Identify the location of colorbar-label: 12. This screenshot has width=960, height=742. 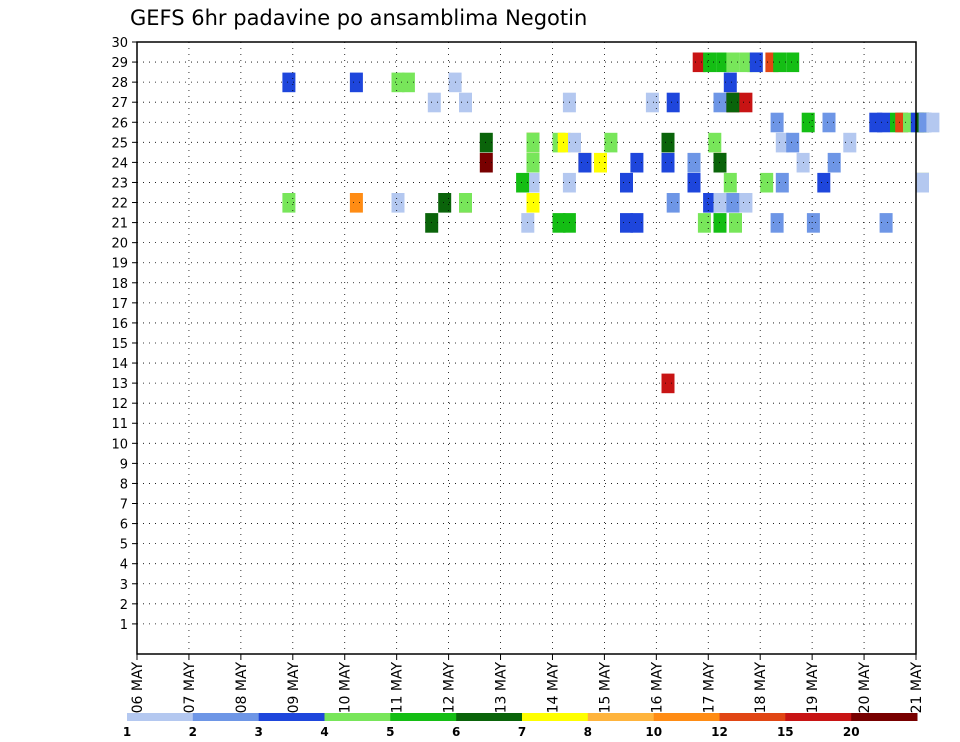
(719, 732).